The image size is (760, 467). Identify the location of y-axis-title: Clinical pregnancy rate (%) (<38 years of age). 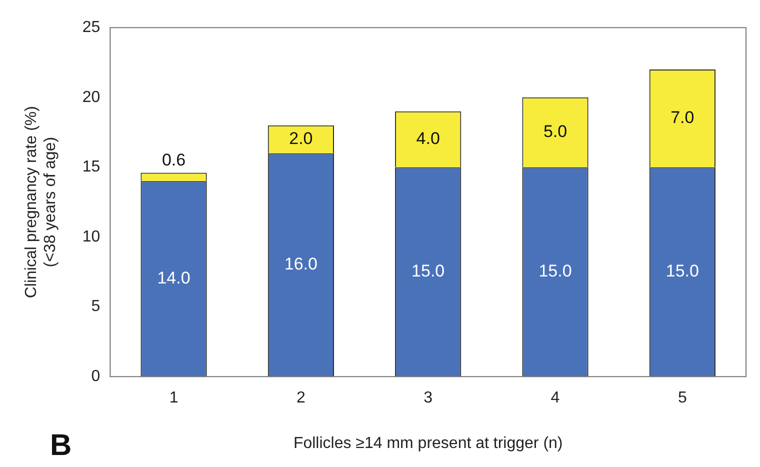
(41, 202).